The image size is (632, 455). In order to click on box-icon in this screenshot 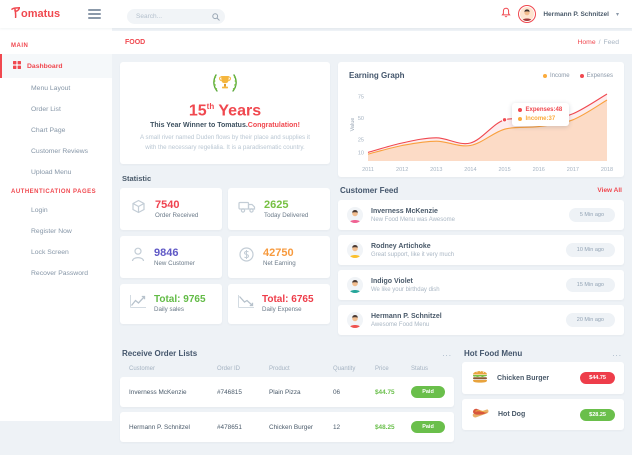, I will do `click(138, 209)`.